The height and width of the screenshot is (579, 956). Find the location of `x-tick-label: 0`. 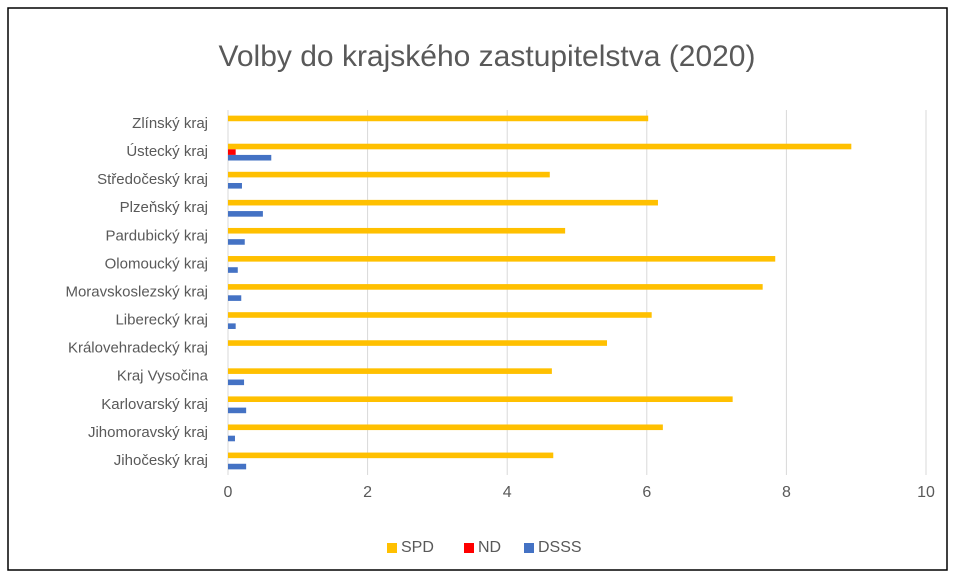

x-tick-label: 0 is located at coordinates (228, 492).